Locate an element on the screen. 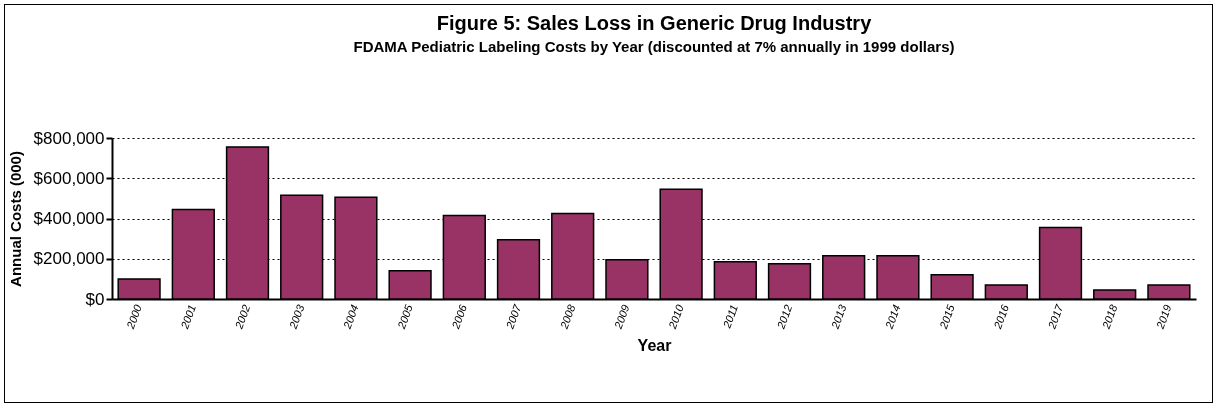 The width and height of the screenshot is (1219, 409). y-tick-label: $400,000 is located at coordinates (69, 218).